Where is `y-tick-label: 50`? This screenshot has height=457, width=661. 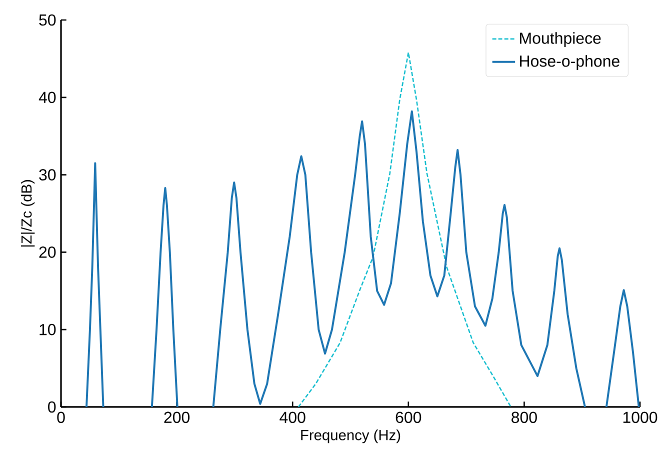 y-tick-label: 50 is located at coordinates (47, 20).